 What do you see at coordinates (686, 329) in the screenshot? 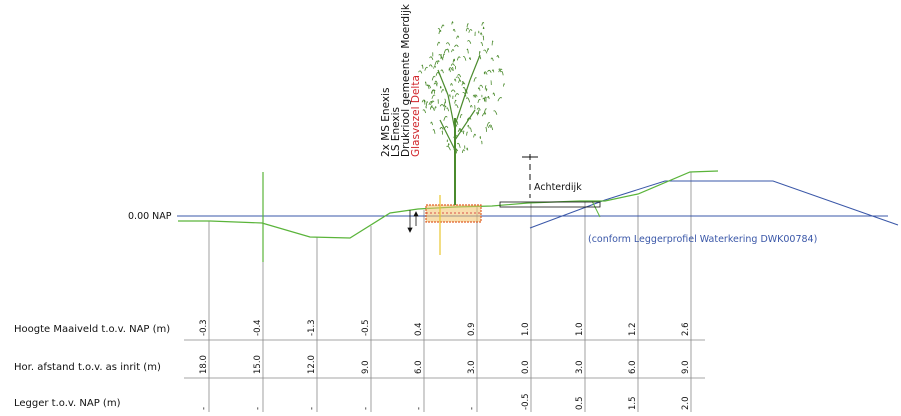
I see `table-value: 2.6` at bounding box center [686, 329].